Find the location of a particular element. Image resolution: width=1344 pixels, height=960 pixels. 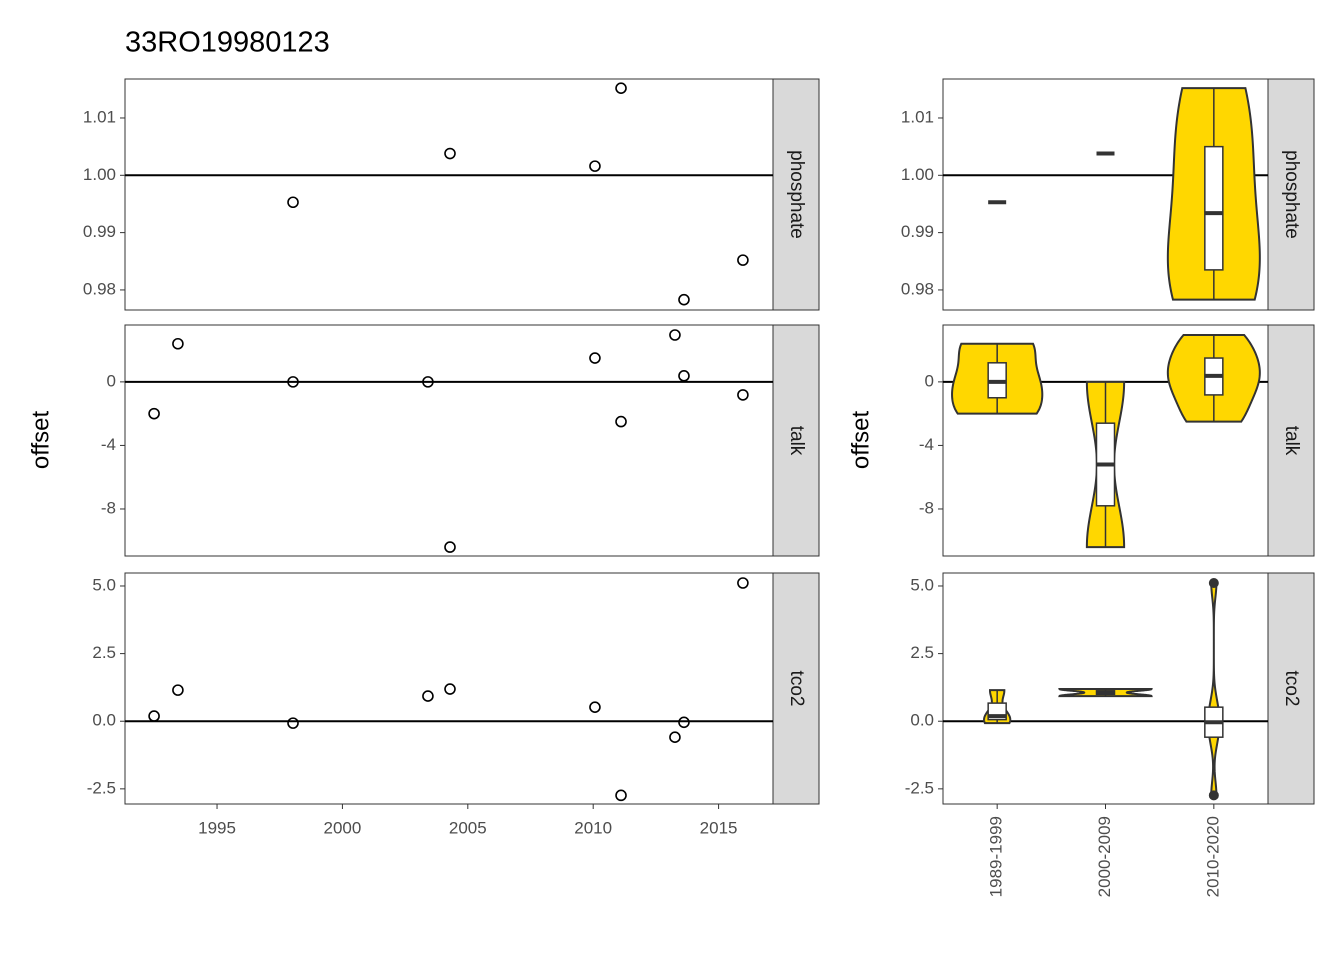

box is located at coordinates (1214, 208).